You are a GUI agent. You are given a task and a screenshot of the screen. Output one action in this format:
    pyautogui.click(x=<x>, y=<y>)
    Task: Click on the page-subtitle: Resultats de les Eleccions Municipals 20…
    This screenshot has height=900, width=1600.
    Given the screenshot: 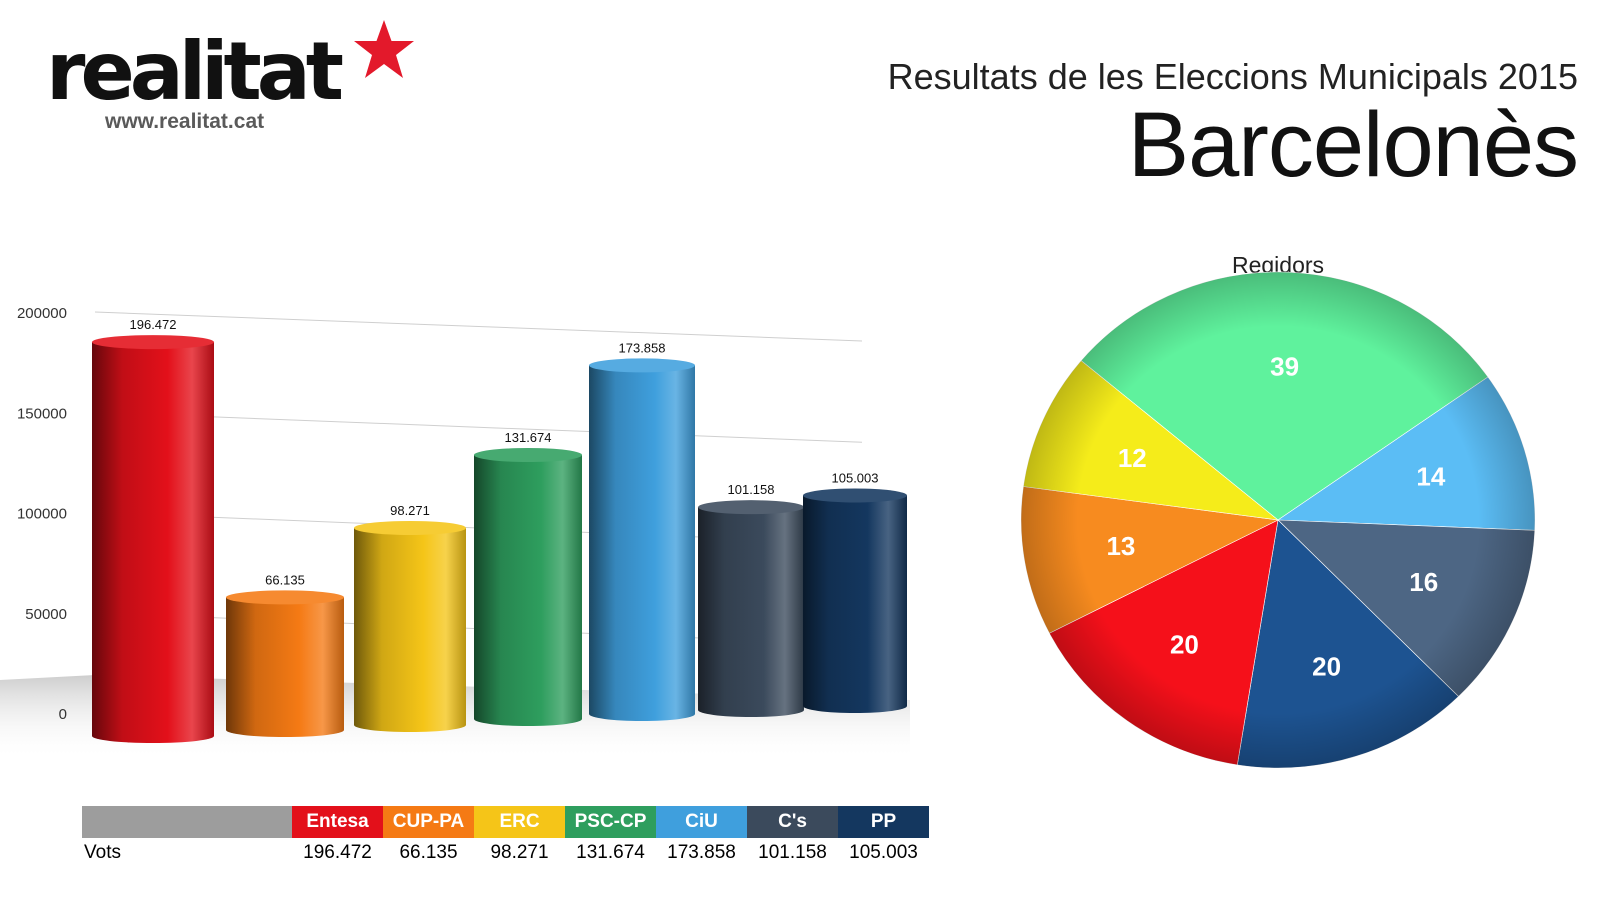 What is the action you would take?
    pyautogui.click(x=1232, y=76)
    